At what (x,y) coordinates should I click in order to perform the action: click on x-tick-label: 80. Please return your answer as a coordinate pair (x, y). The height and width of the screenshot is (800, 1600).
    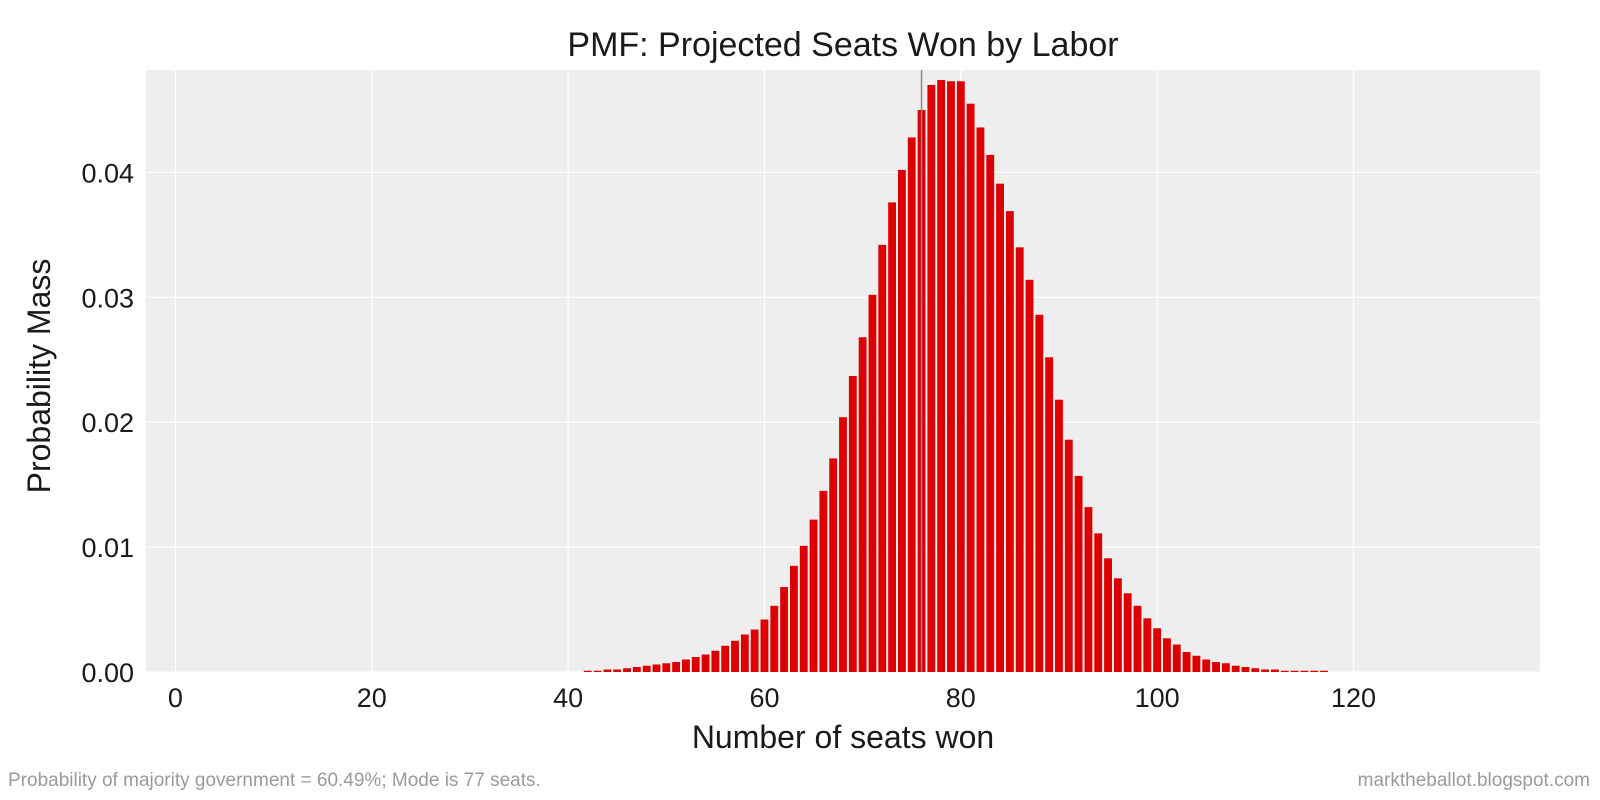
    Looking at the image, I should click on (961, 698).